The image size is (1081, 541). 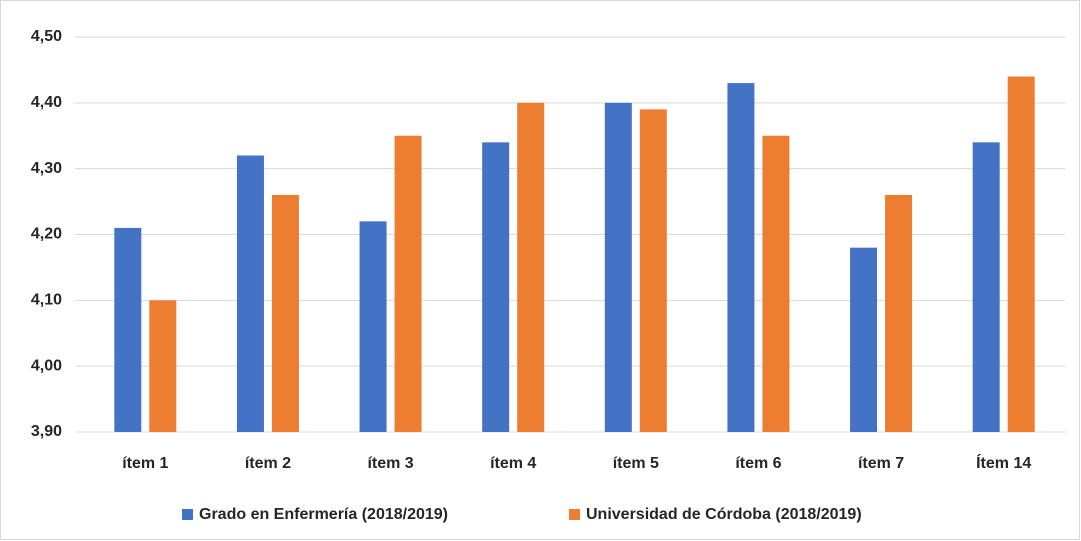 What do you see at coordinates (46, 168) in the screenshot?
I see `y-tick-label: 4,30` at bounding box center [46, 168].